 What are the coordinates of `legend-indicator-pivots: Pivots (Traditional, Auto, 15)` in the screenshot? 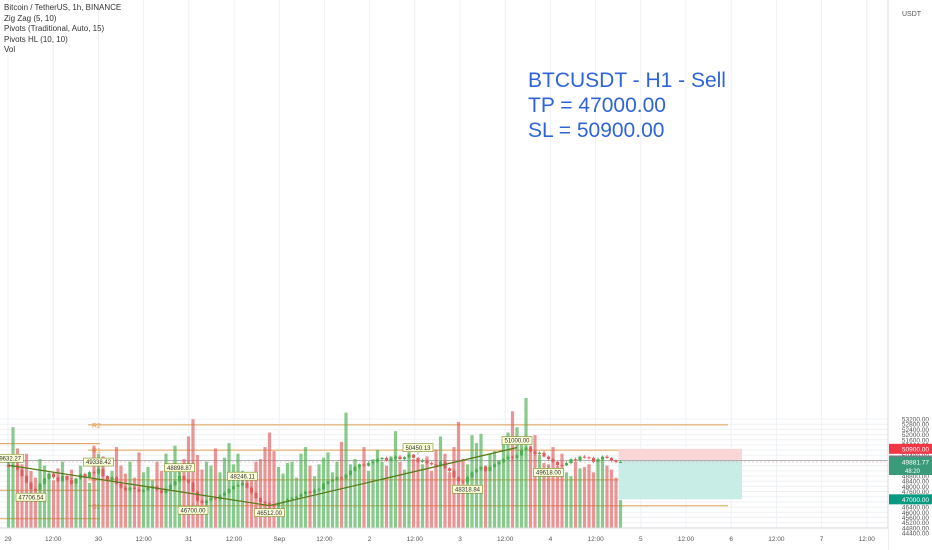 It's located at (54, 28).